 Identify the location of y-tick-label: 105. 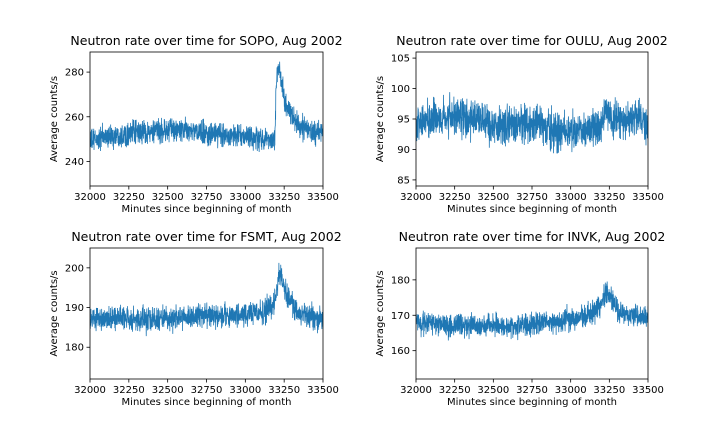
(400, 59).